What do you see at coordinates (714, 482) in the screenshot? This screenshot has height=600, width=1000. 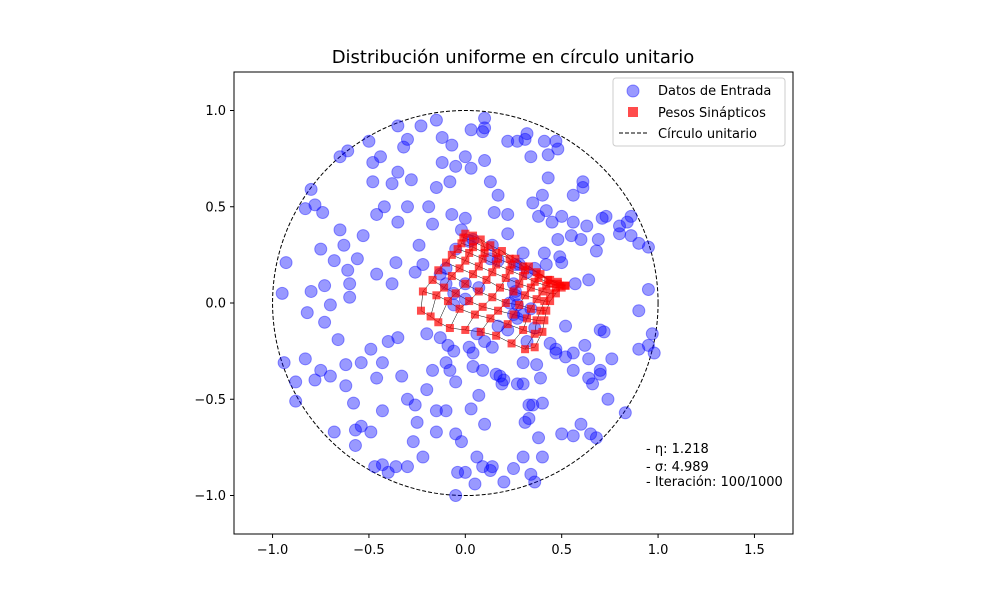 I see `annotation-iteration: - Iteración: 100/1000` at bounding box center [714, 482].